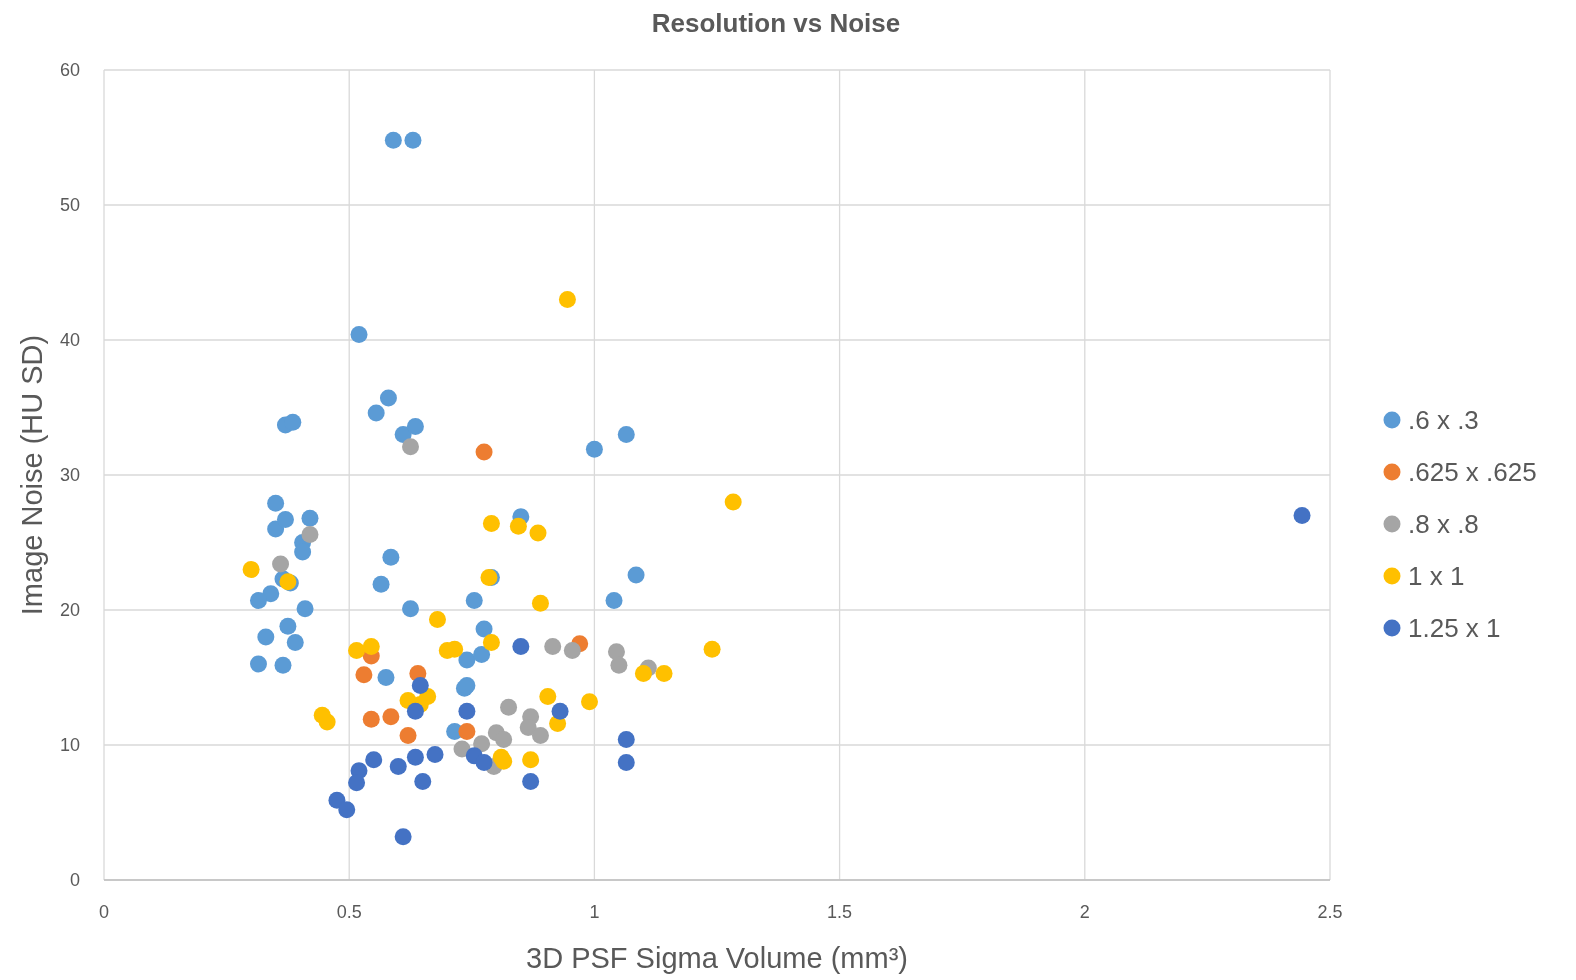  What do you see at coordinates (69, 610) in the screenshot?
I see `y-tick-label: 20` at bounding box center [69, 610].